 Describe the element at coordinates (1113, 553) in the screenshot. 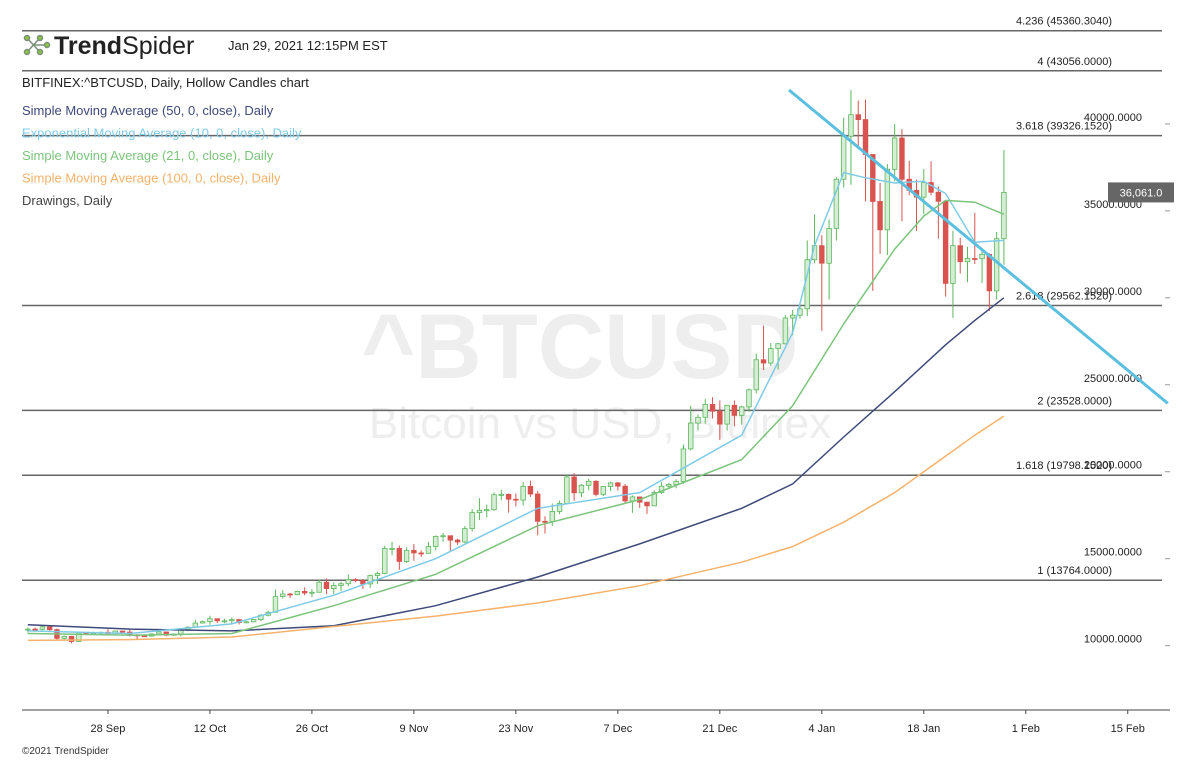

I see `y-tick-label: 15000.0000` at that location.